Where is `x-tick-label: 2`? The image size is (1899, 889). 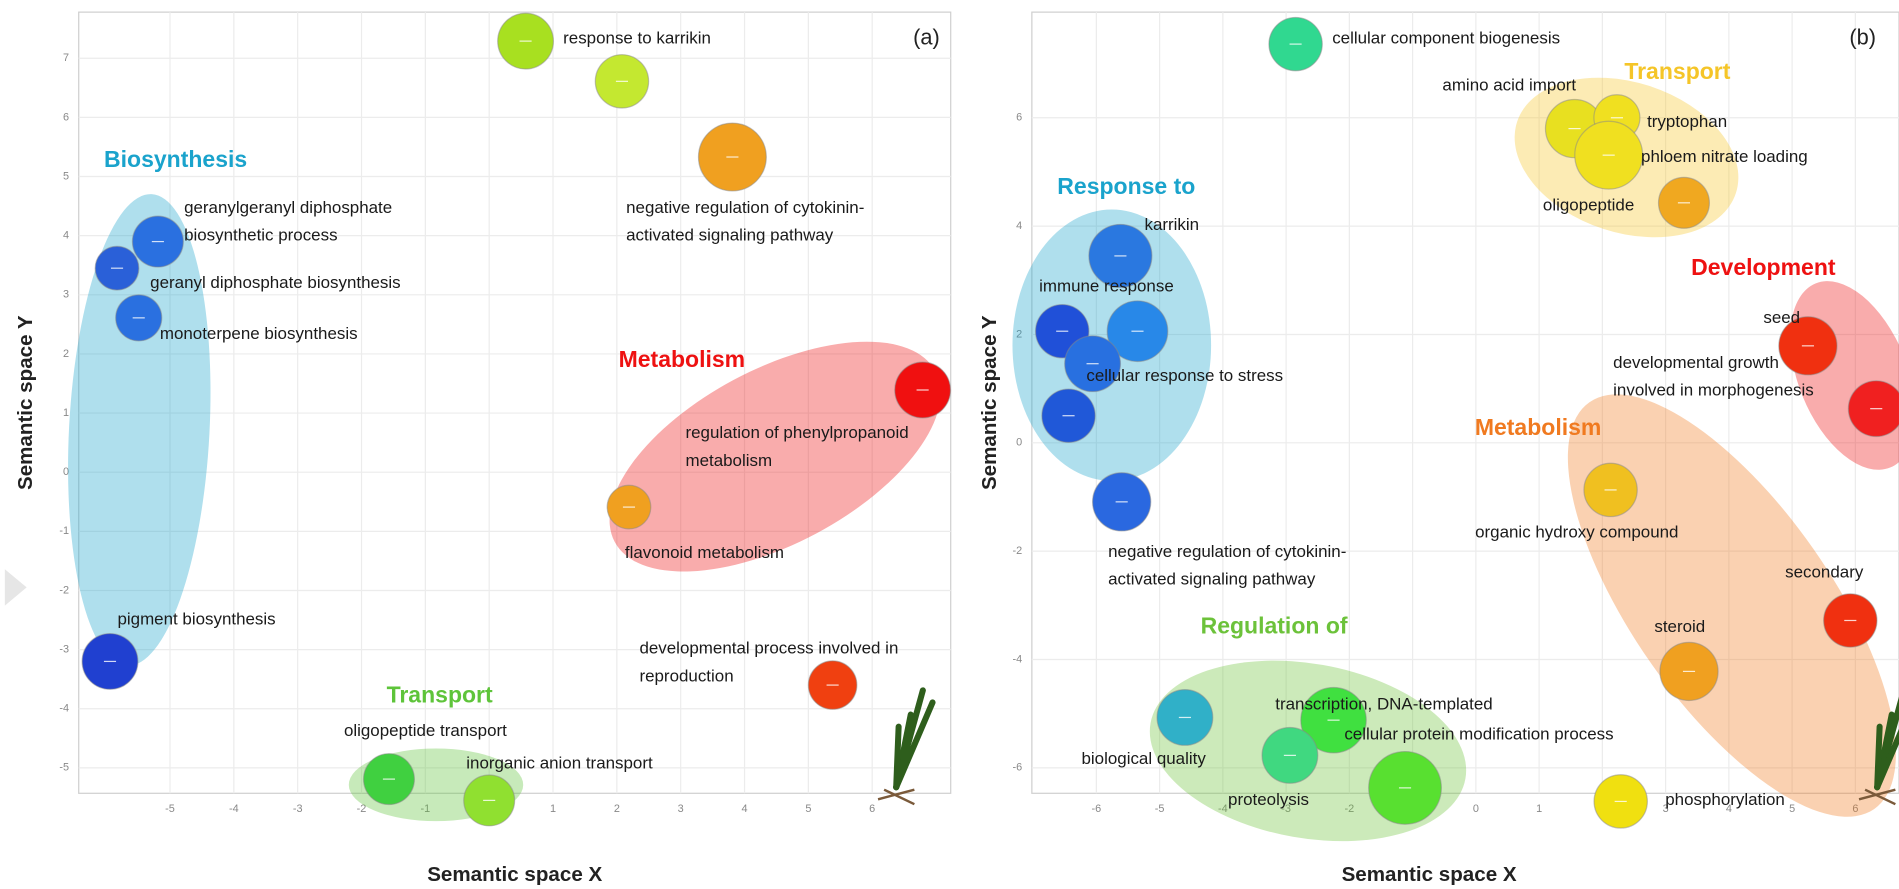
x-tick-label: 2 is located at coordinates (617, 809).